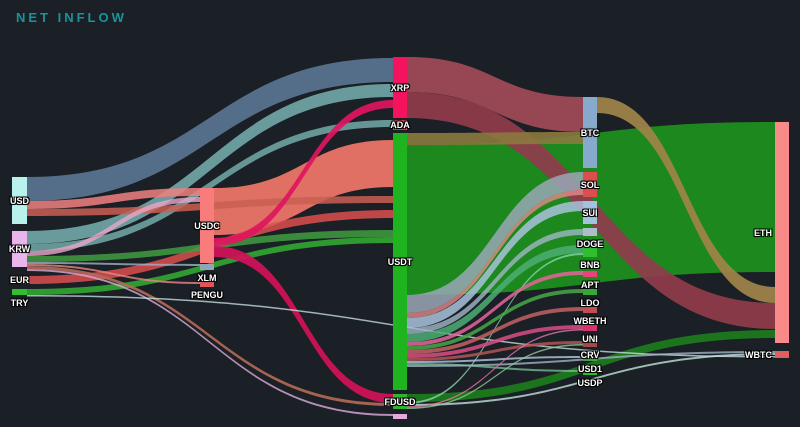 The image size is (800, 427). I want to click on flow-fdusd-to-eth, so click(591, 366).